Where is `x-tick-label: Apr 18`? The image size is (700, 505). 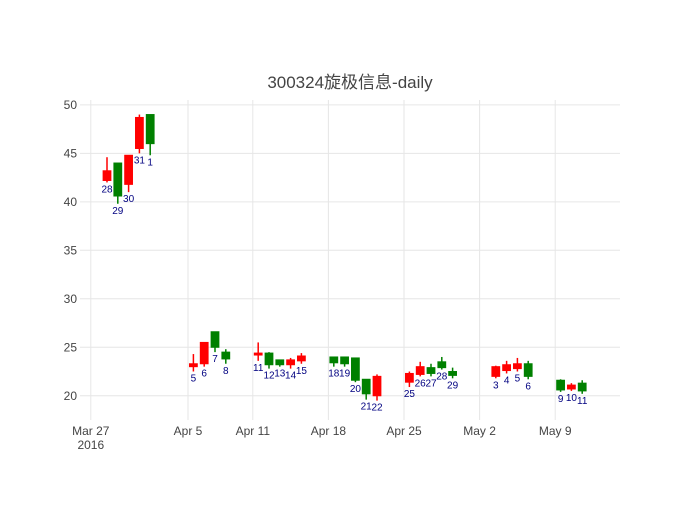 x-tick-label: Apr 18 is located at coordinates (329, 431).